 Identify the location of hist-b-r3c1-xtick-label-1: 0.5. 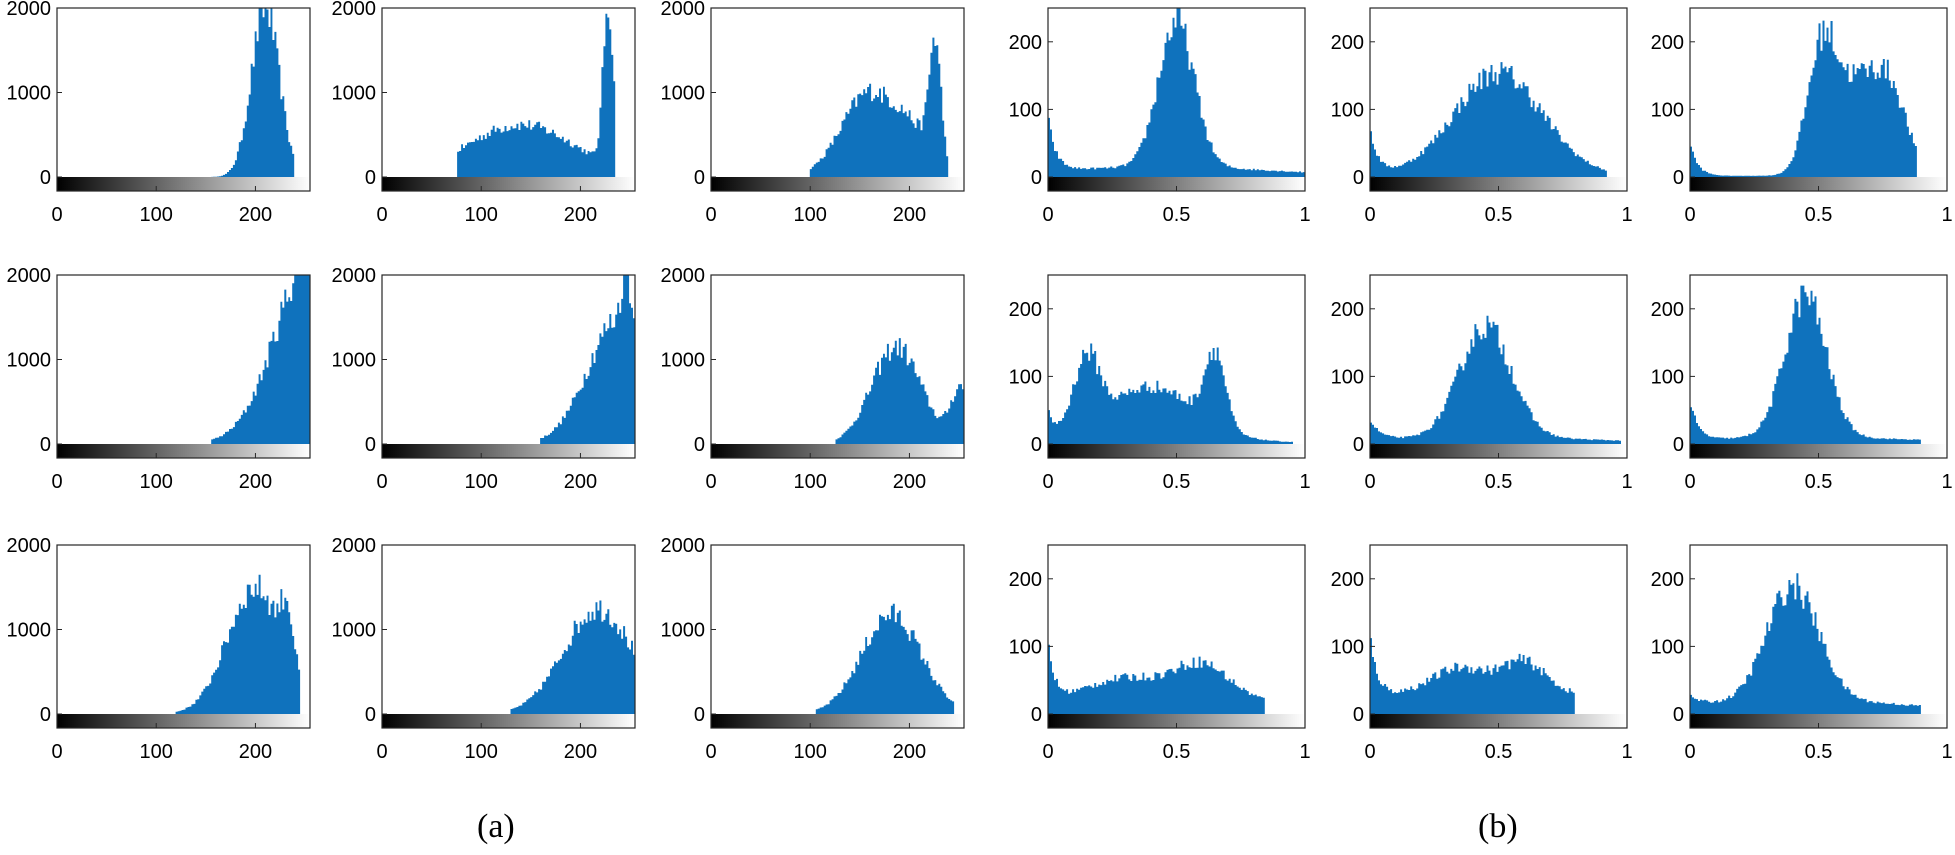
(1177, 752).